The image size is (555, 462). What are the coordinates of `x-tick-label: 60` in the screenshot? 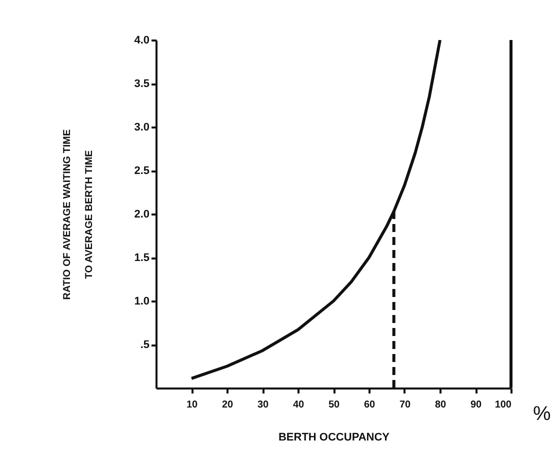 It's located at (370, 405).